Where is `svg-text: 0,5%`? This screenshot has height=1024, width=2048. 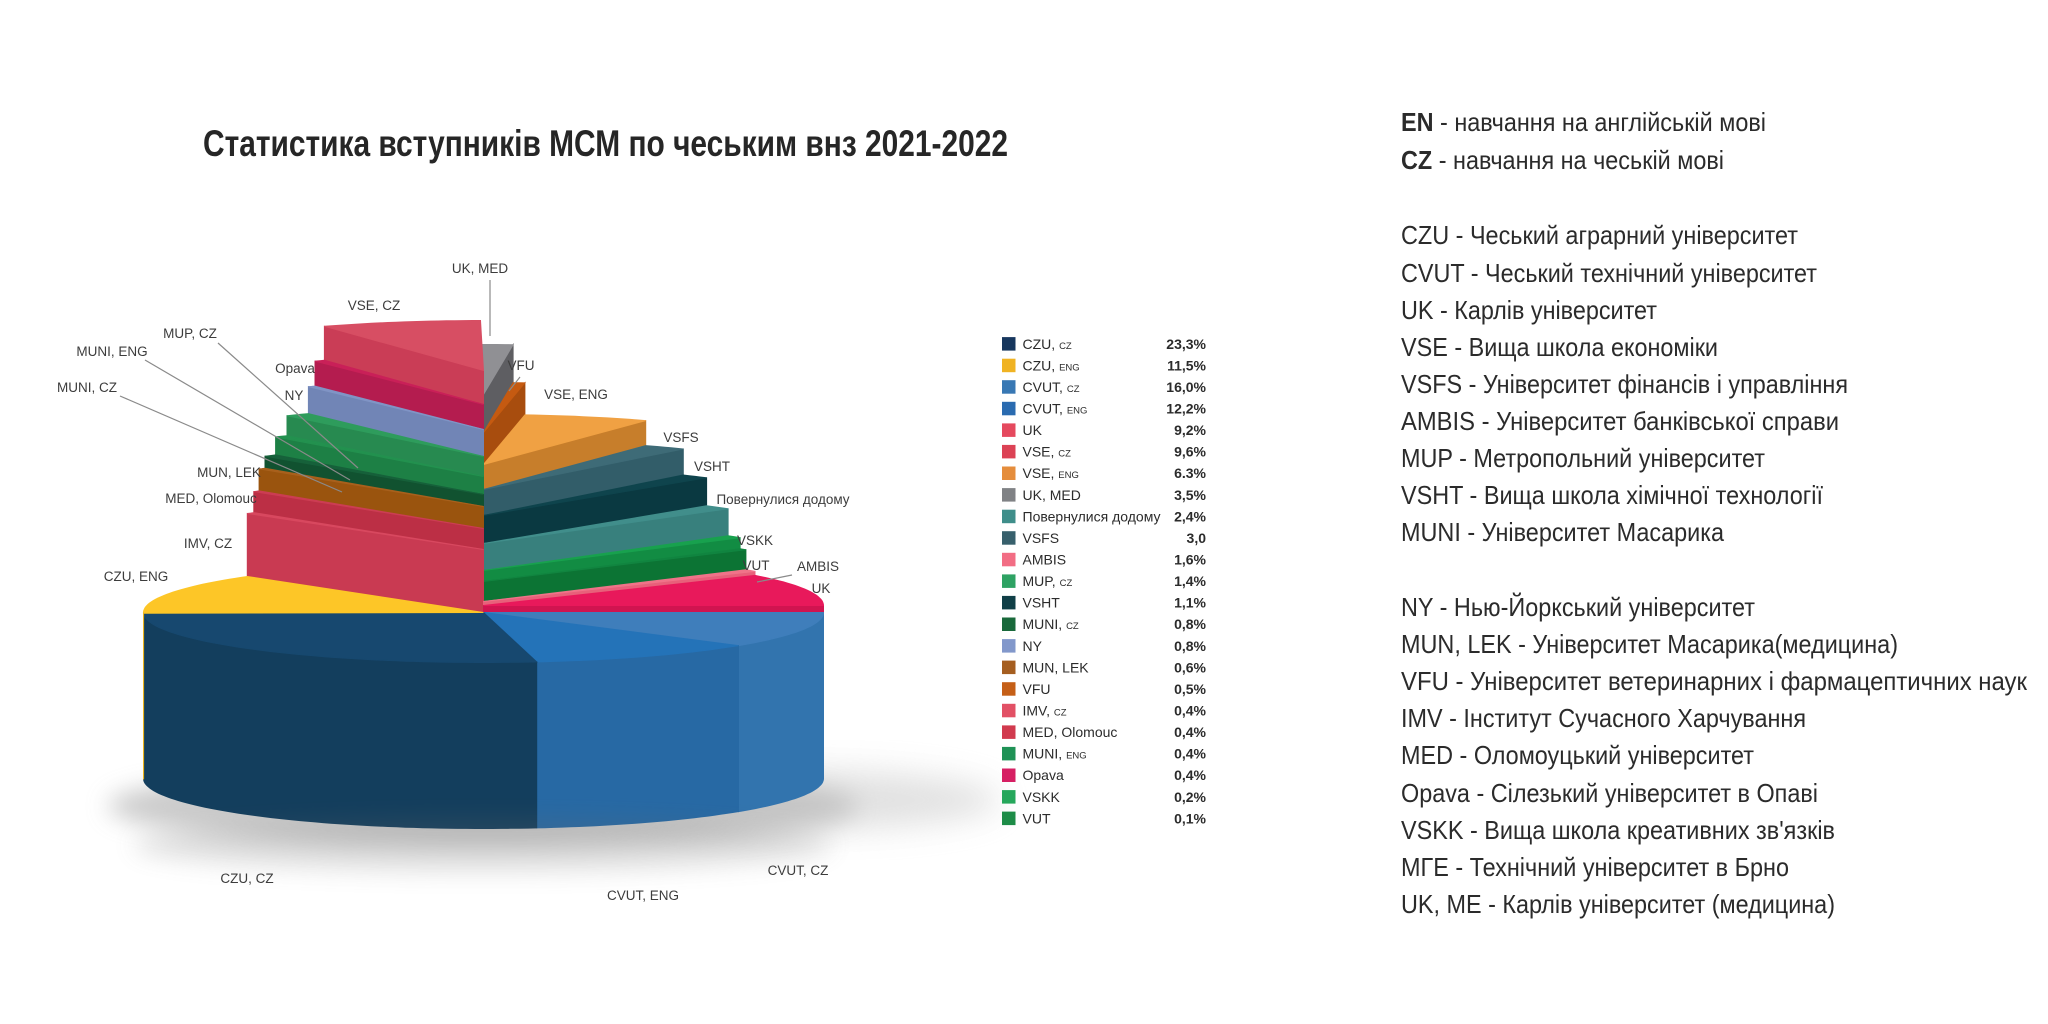 svg-text: 0,5% is located at coordinates (1190, 689).